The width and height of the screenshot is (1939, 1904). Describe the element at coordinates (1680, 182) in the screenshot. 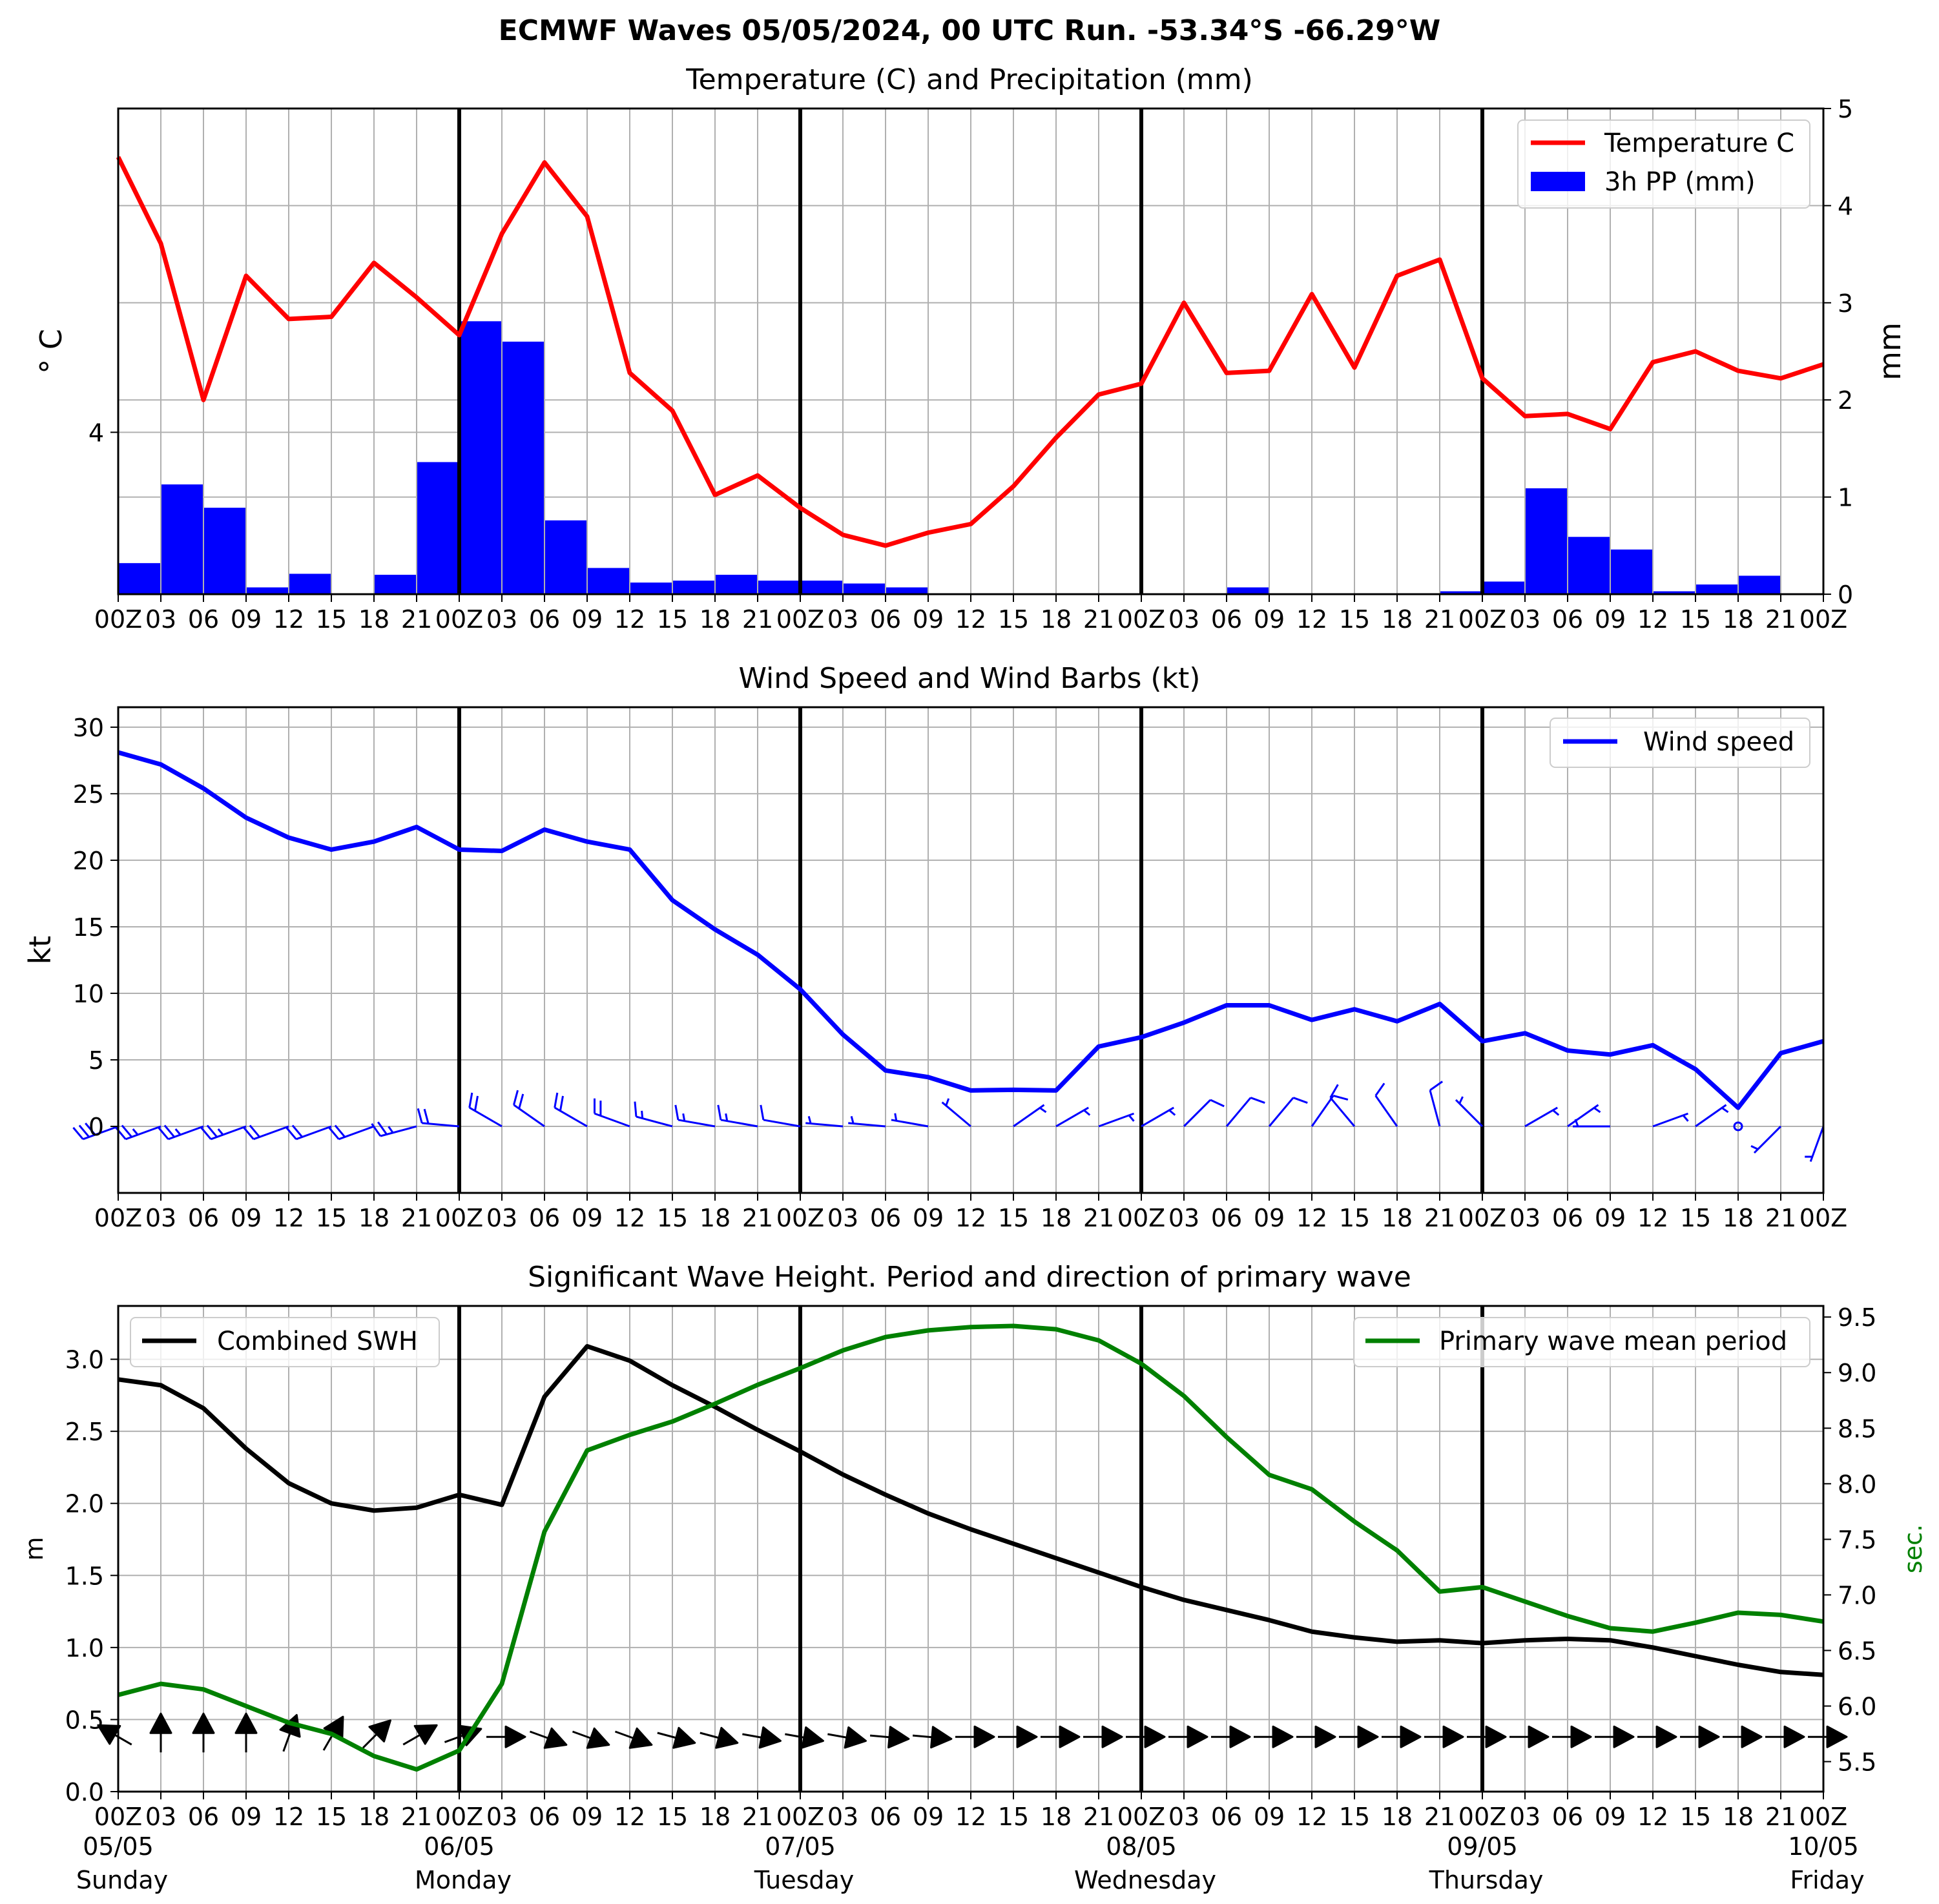

I see `legend-precip-label: 3h PP (mm)` at that location.